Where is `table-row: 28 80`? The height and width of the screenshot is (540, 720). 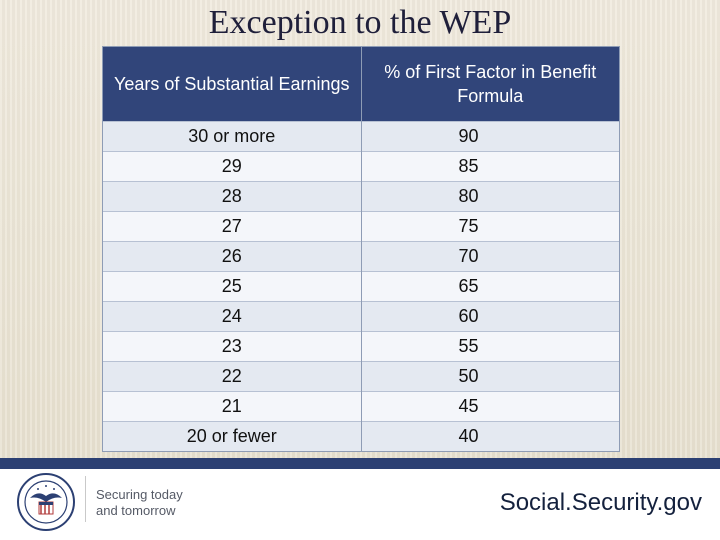
table-row: 28 80 is located at coordinates (361, 196).